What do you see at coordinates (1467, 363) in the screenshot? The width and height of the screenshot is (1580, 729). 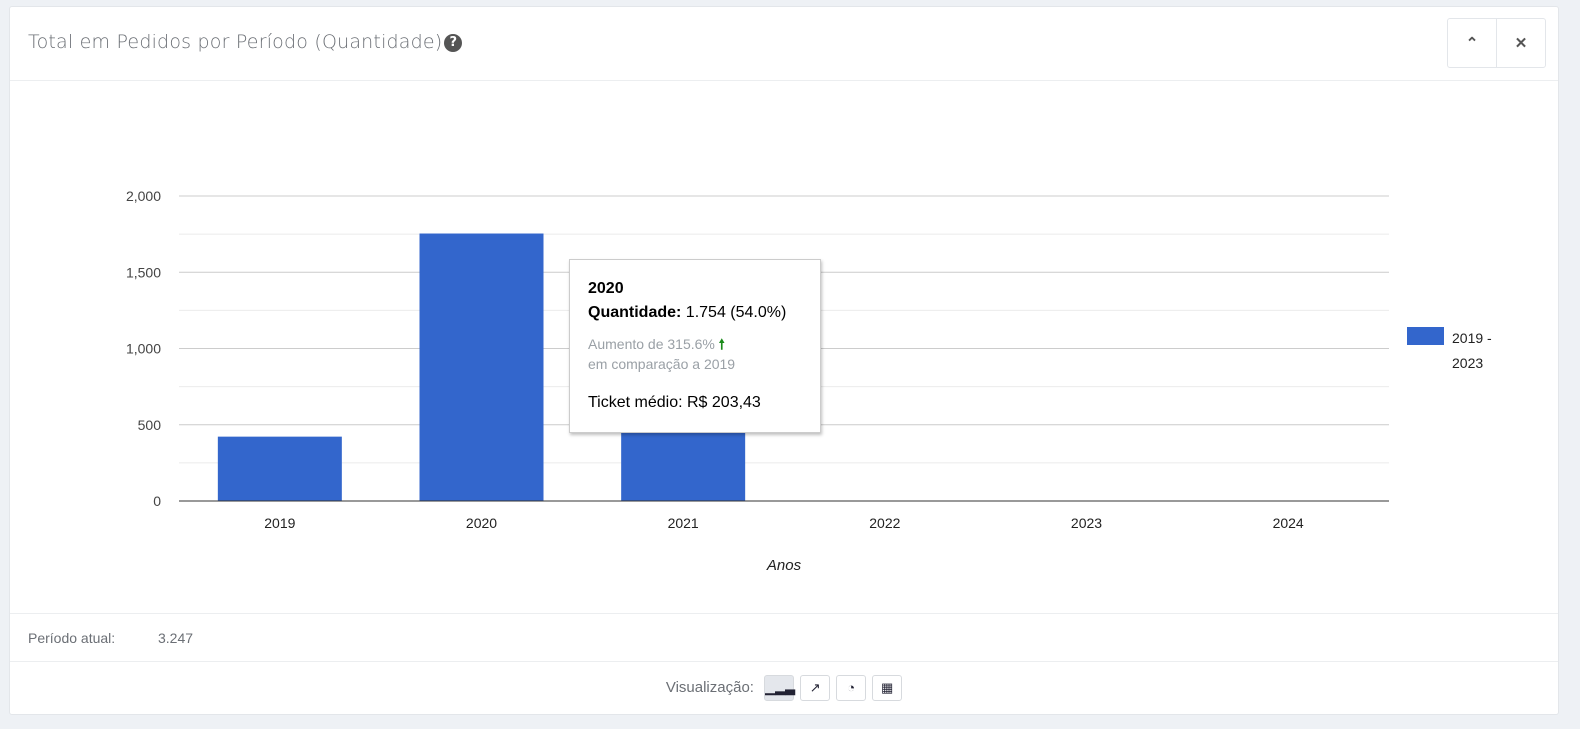 I see `legend-label-line2: 2023` at bounding box center [1467, 363].